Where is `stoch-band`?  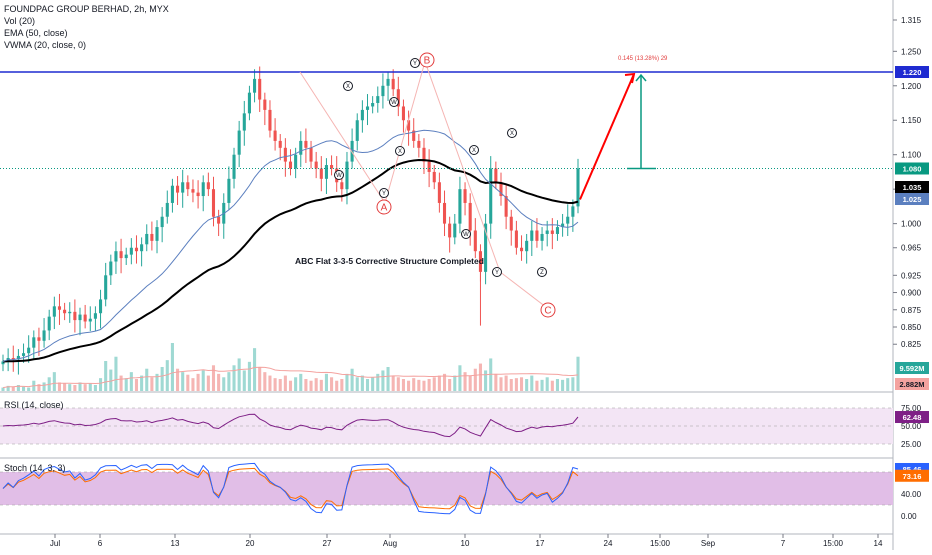 stoch-band is located at coordinates (446, 488).